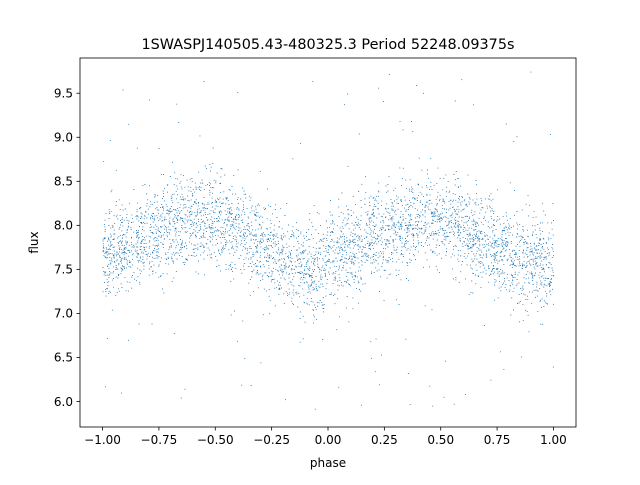  What do you see at coordinates (215, 440) in the screenshot?
I see `x-tick-label: −0.50` at bounding box center [215, 440].